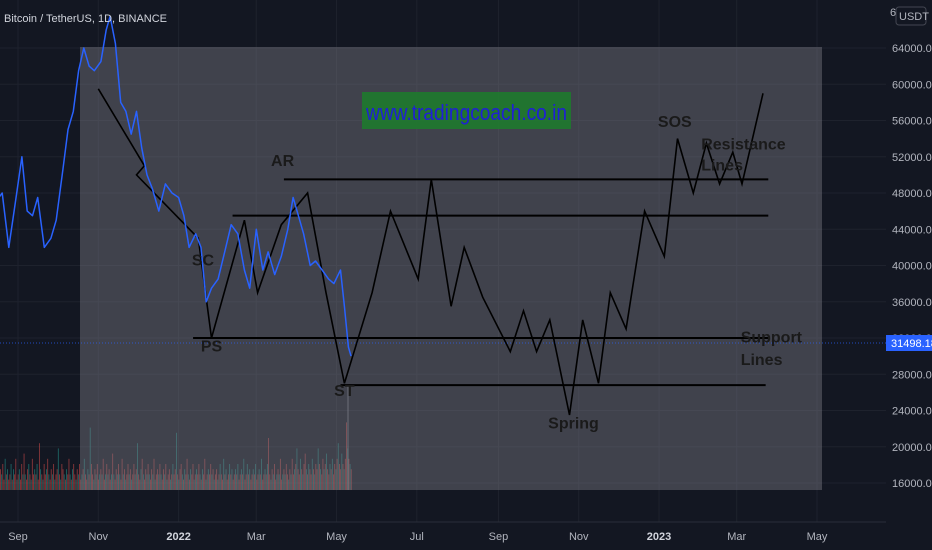  I want to click on watermark: www.tradingcoach.co.in, so click(466, 110).